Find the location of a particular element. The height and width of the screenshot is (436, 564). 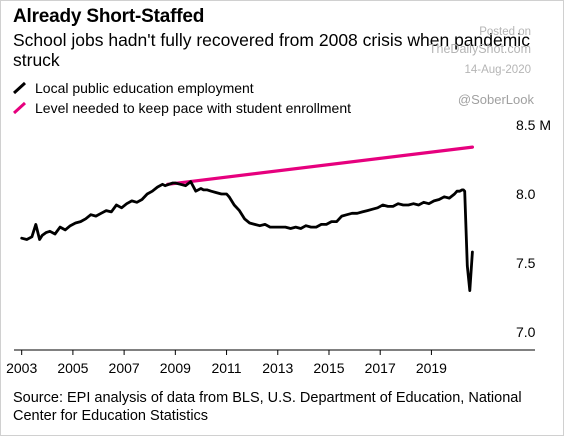

y-tick-label: 8.0 is located at coordinates (526, 194).